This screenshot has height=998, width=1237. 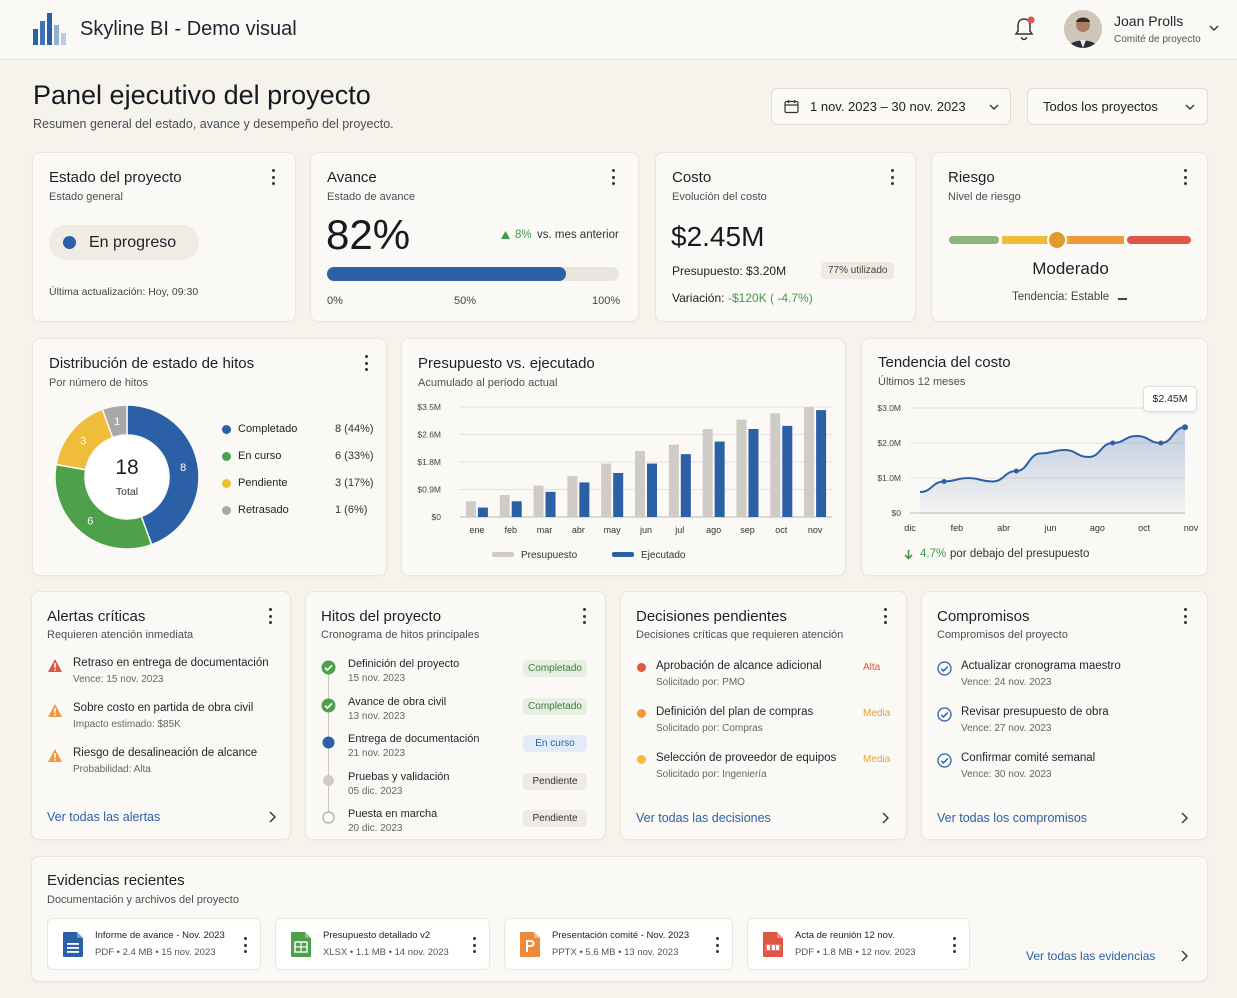 What do you see at coordinates (414, 739) in the screenshot?
I see `hito-title: Entrega de documentación` at bounding box center [414, 739].